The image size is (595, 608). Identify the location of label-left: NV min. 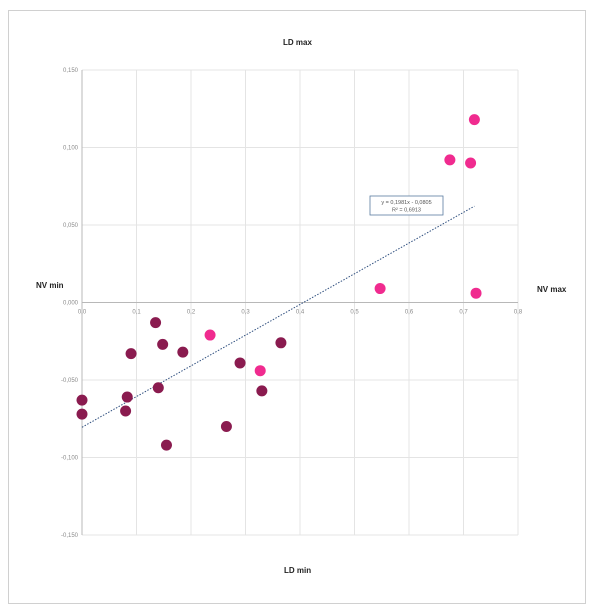
(50, 285).